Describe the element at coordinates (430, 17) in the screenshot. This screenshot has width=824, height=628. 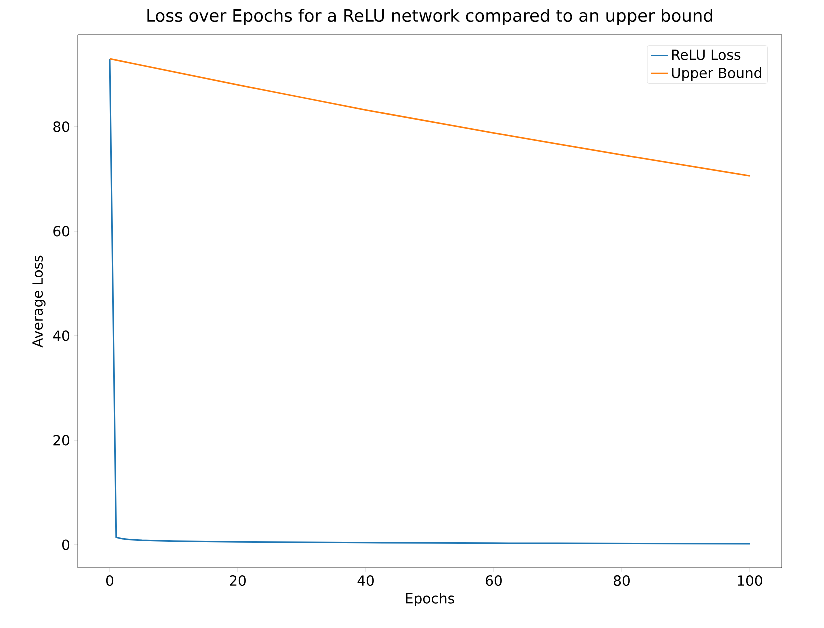
I see `chart-title: Loss over Epochs for a ReLU network compared to an upper bound` at that location.